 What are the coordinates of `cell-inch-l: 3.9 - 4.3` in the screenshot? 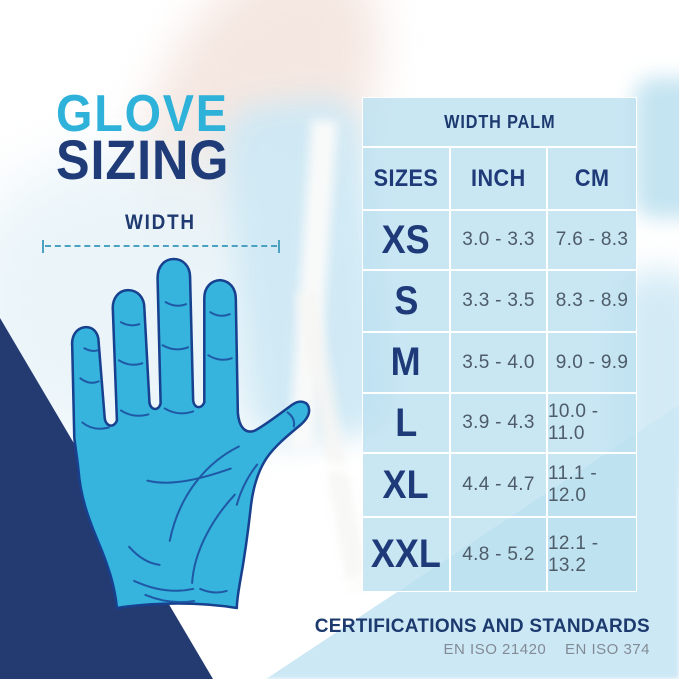 It's located at (498, 423).